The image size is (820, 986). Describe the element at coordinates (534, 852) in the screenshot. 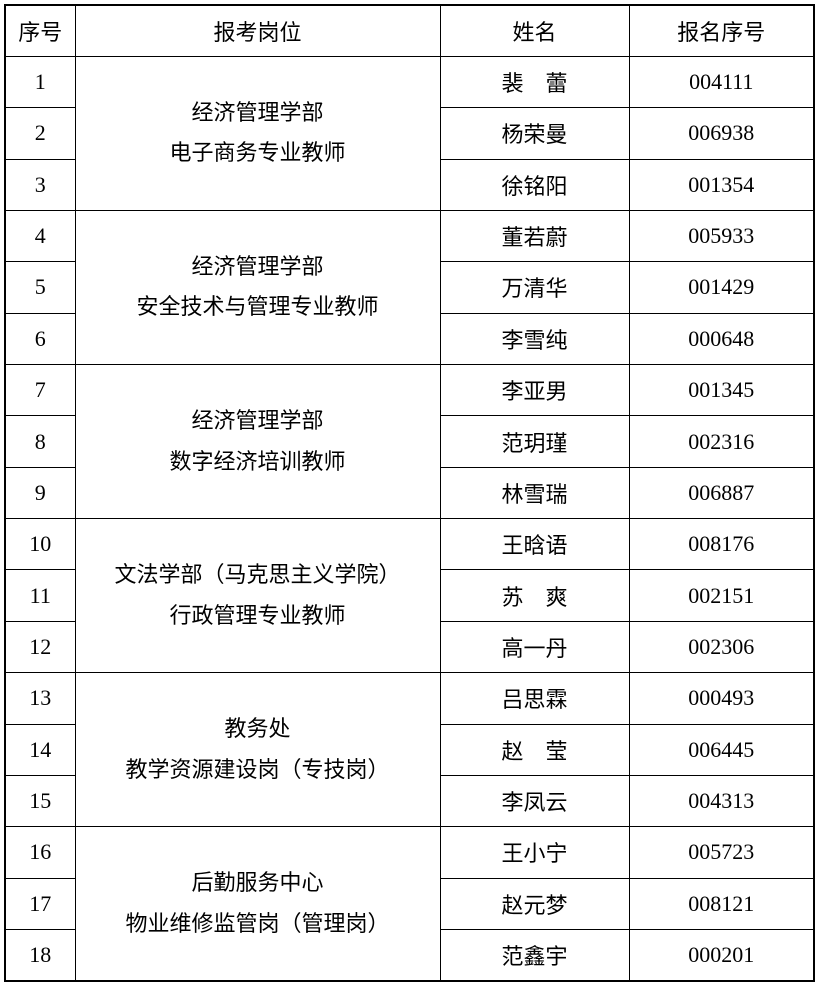

I see `cell-name: 王小宁` at that location.